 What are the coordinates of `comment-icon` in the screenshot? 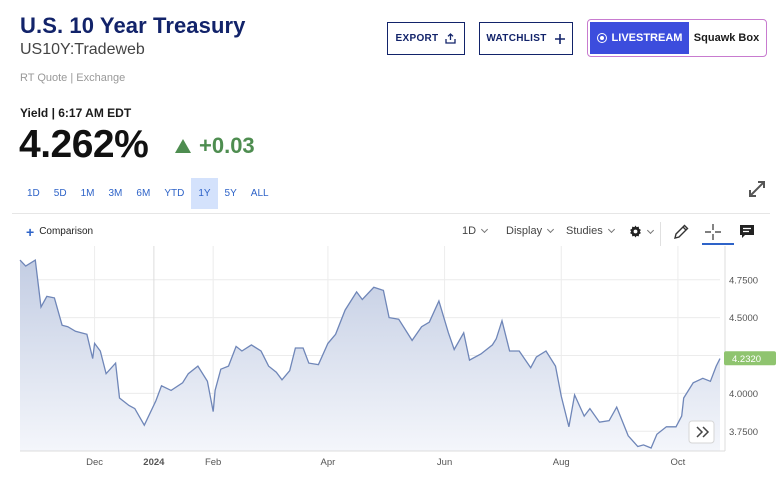 It's located at (747, 232).